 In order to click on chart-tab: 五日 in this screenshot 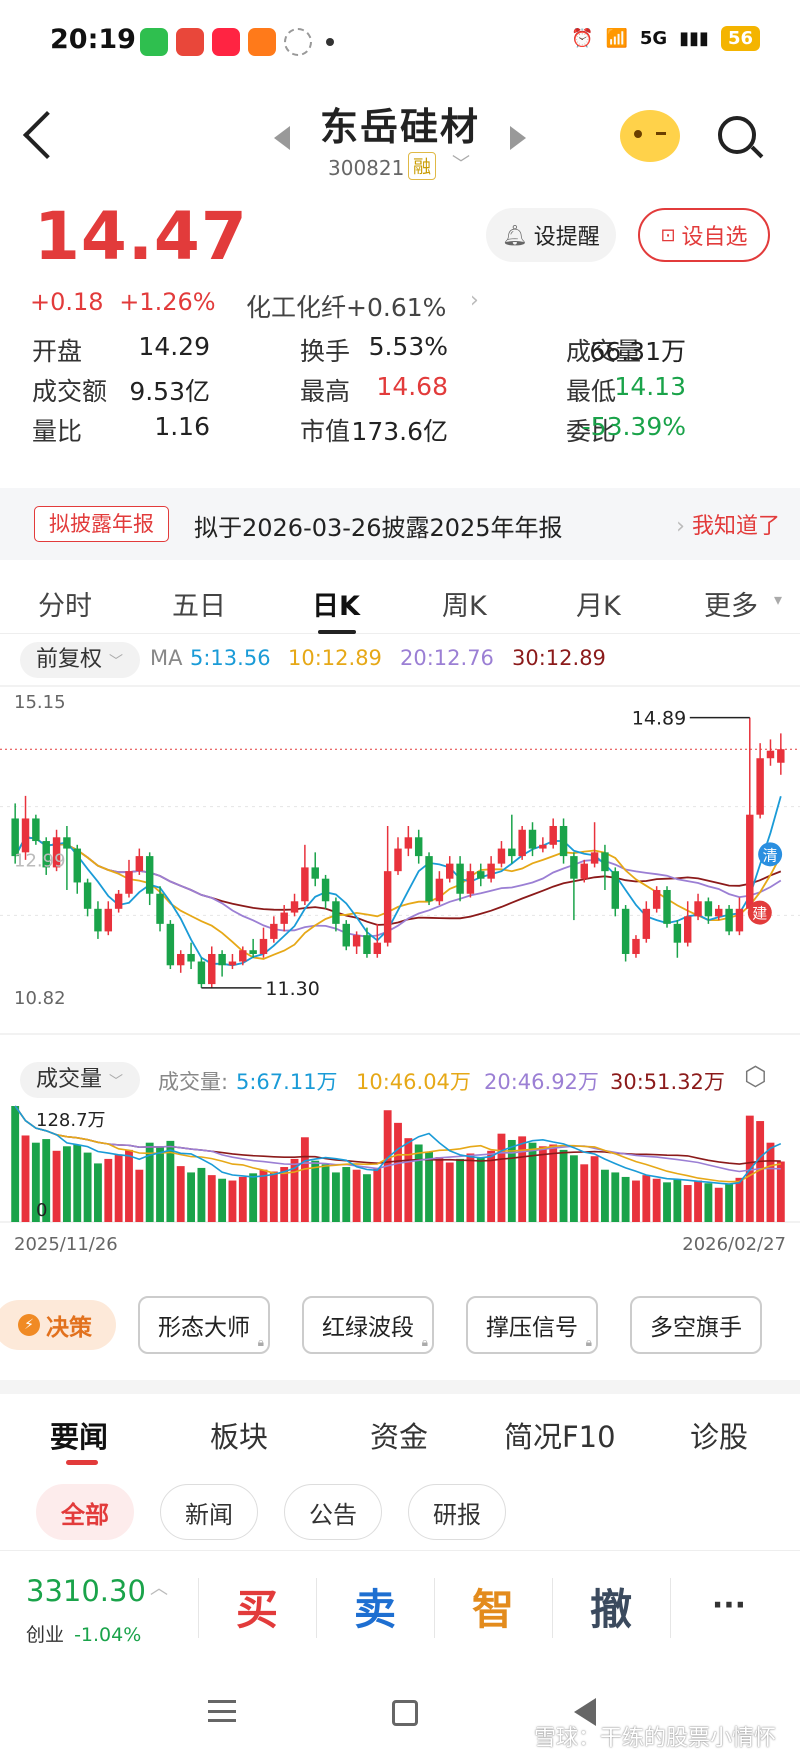, I will do `click(199, 606)`.